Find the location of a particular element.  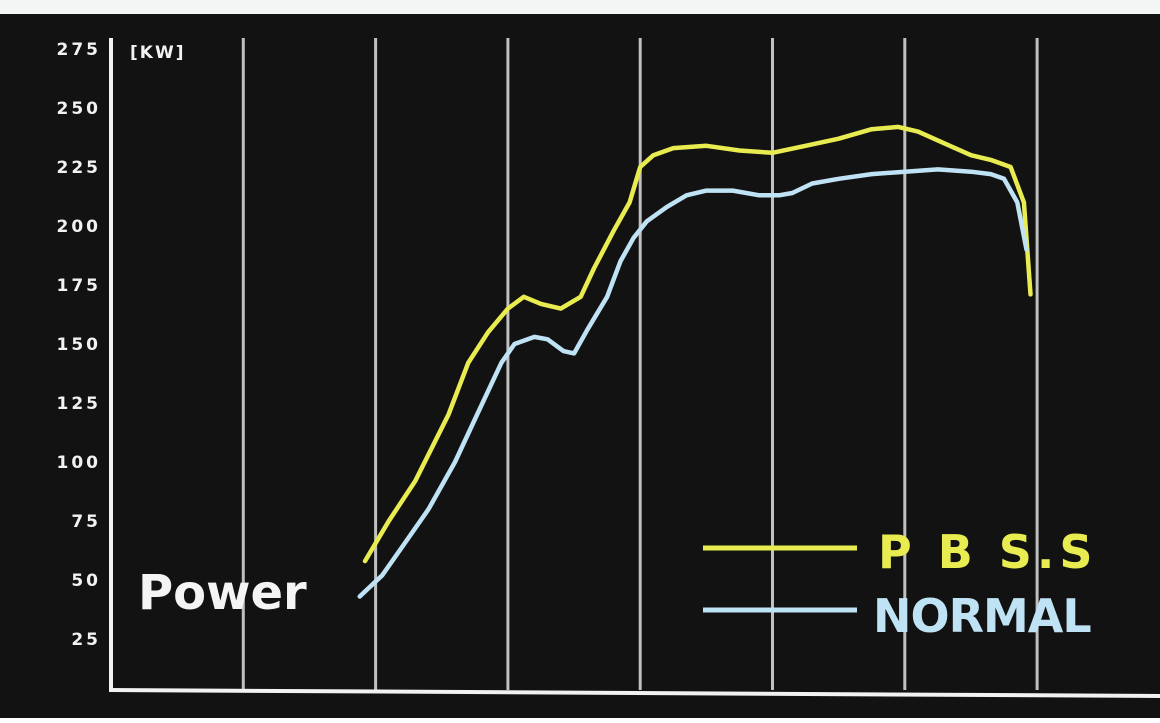

chart-label-power: Power is located at coordinates (222, 593).